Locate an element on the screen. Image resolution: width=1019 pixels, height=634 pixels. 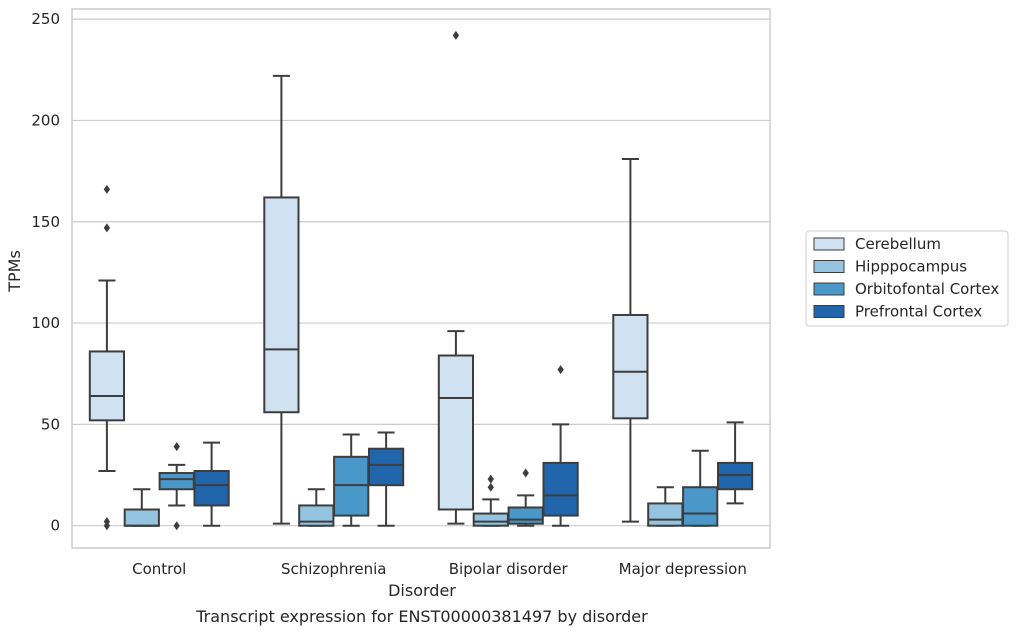
legend-frame is located at coordinates (907, 278).